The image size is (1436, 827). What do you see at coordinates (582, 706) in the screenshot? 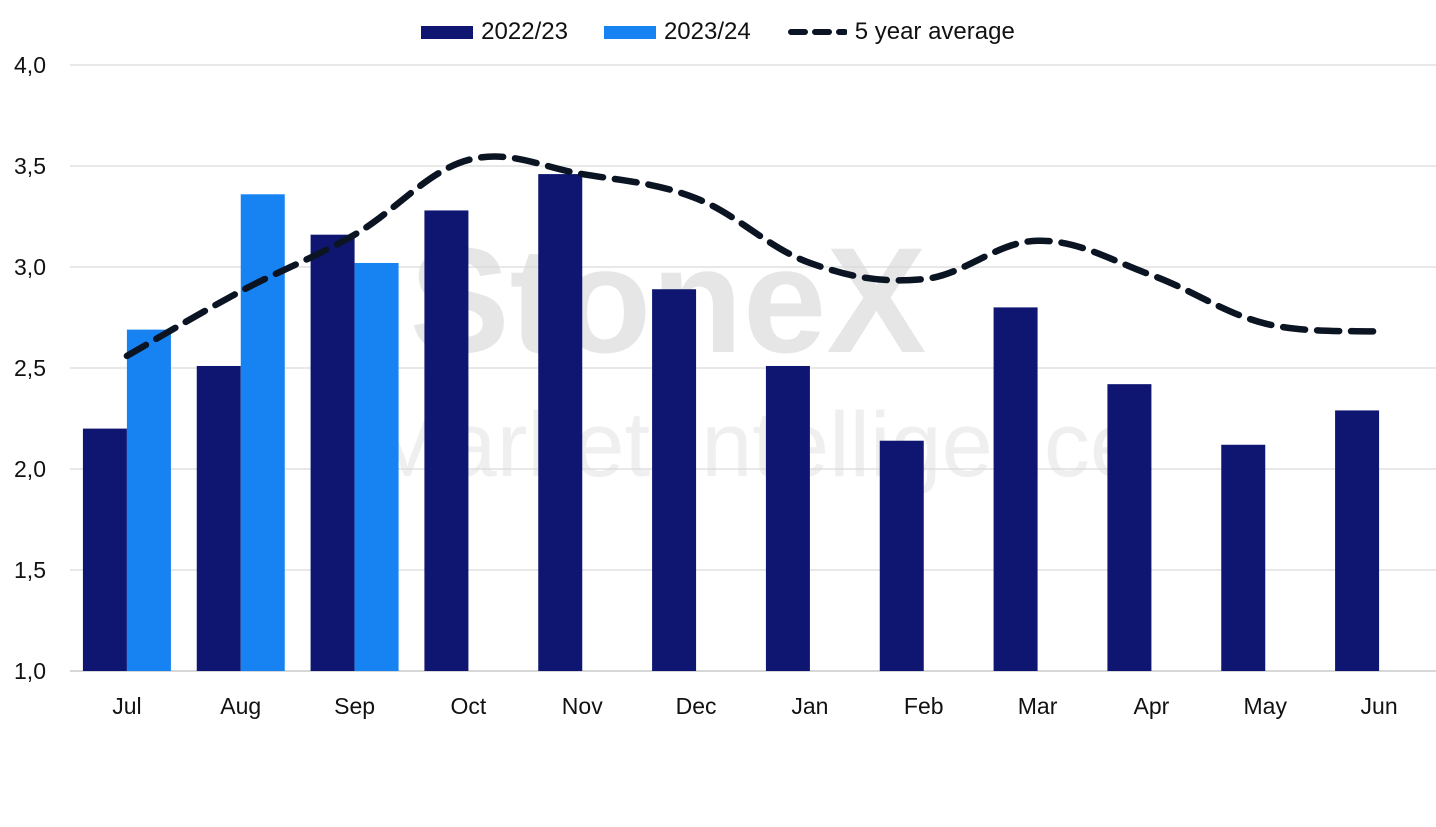
I see `x-tick-label-nov: Nov` at bounding box center [582, 706].